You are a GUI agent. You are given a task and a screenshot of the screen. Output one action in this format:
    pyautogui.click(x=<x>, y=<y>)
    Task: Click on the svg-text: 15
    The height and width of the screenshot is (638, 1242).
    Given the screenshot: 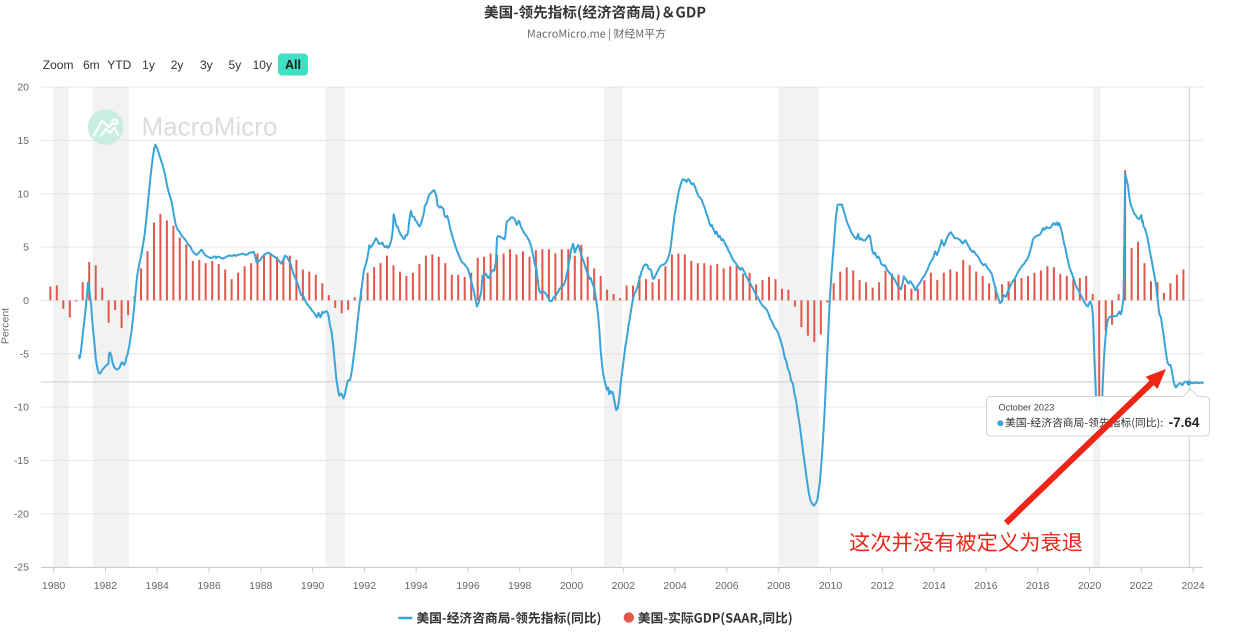 What is the action you would take?
    pyautogui.click(x=23, y=141)
    